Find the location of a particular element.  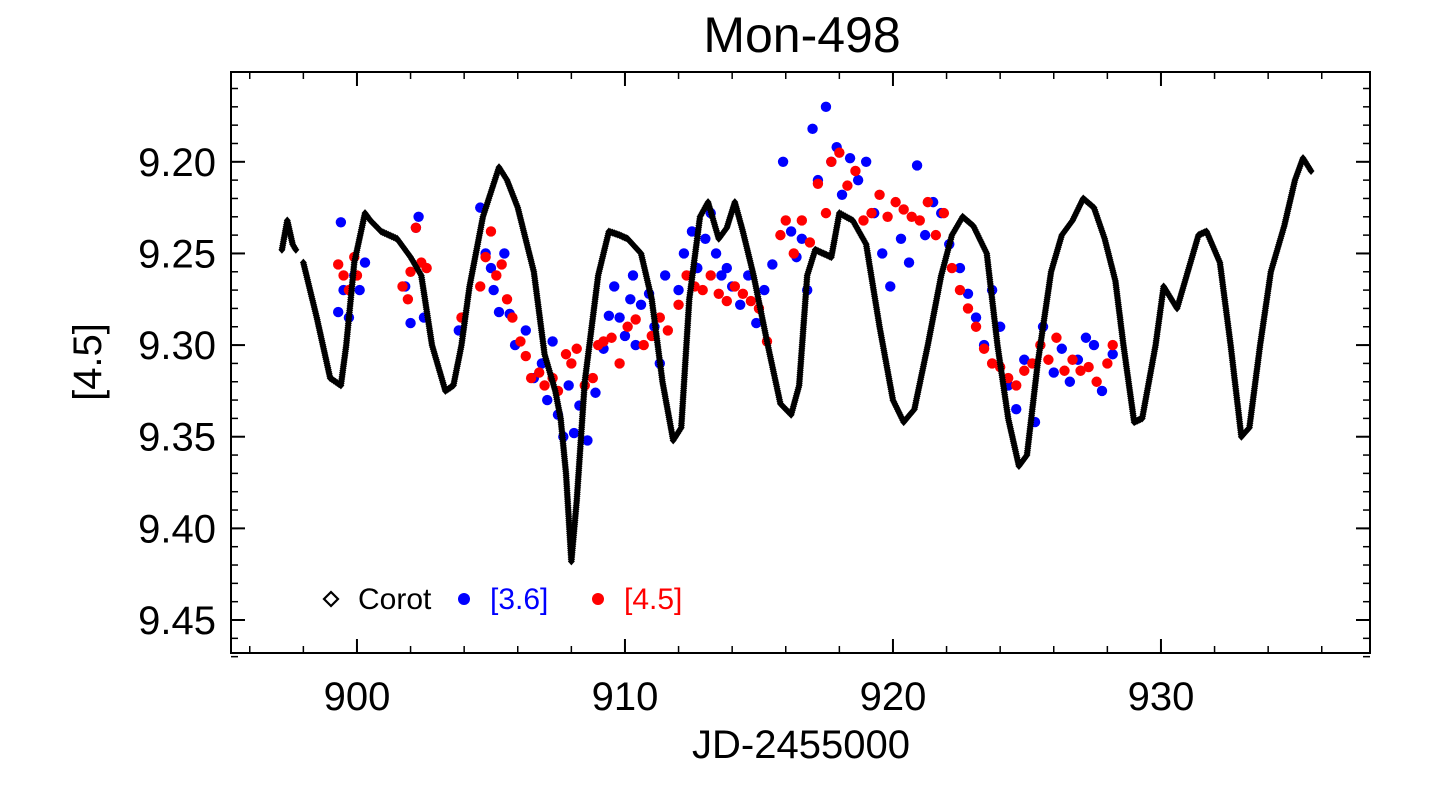

y-axis-label: [4.5] is located at coordinates (88, 362).